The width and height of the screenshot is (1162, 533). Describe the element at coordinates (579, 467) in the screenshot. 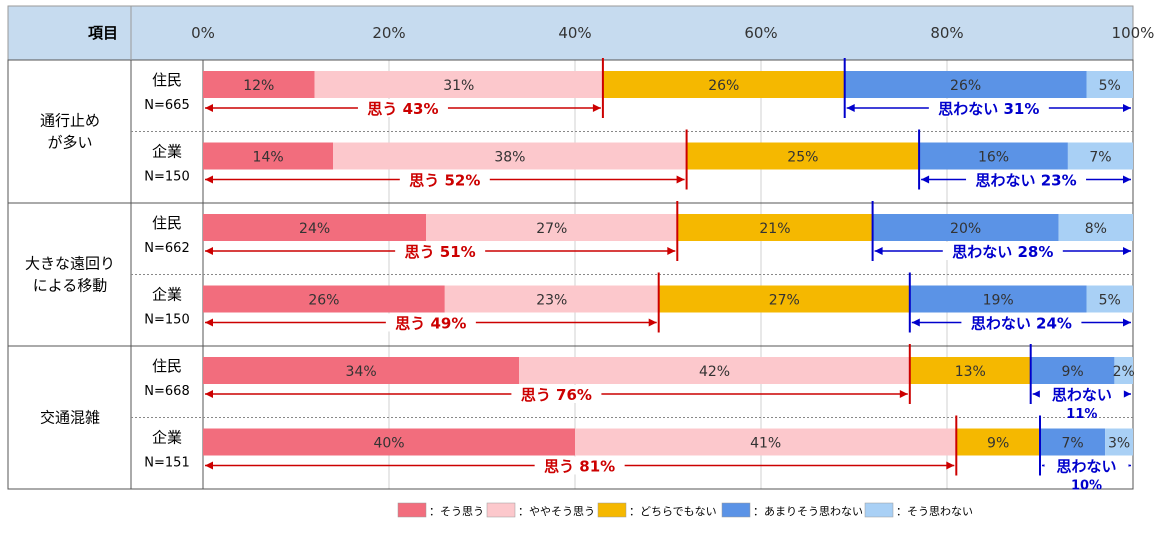

I see `agree-label: 思う 81%` at that location.